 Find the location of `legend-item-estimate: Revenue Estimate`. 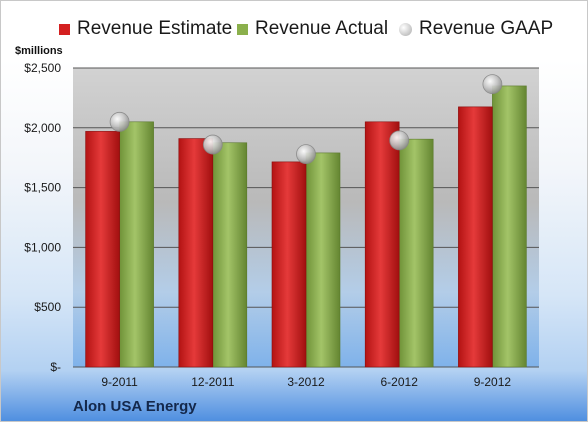

legend-item-estimate: Revenue Estimate is located at coordinates (145, 29).